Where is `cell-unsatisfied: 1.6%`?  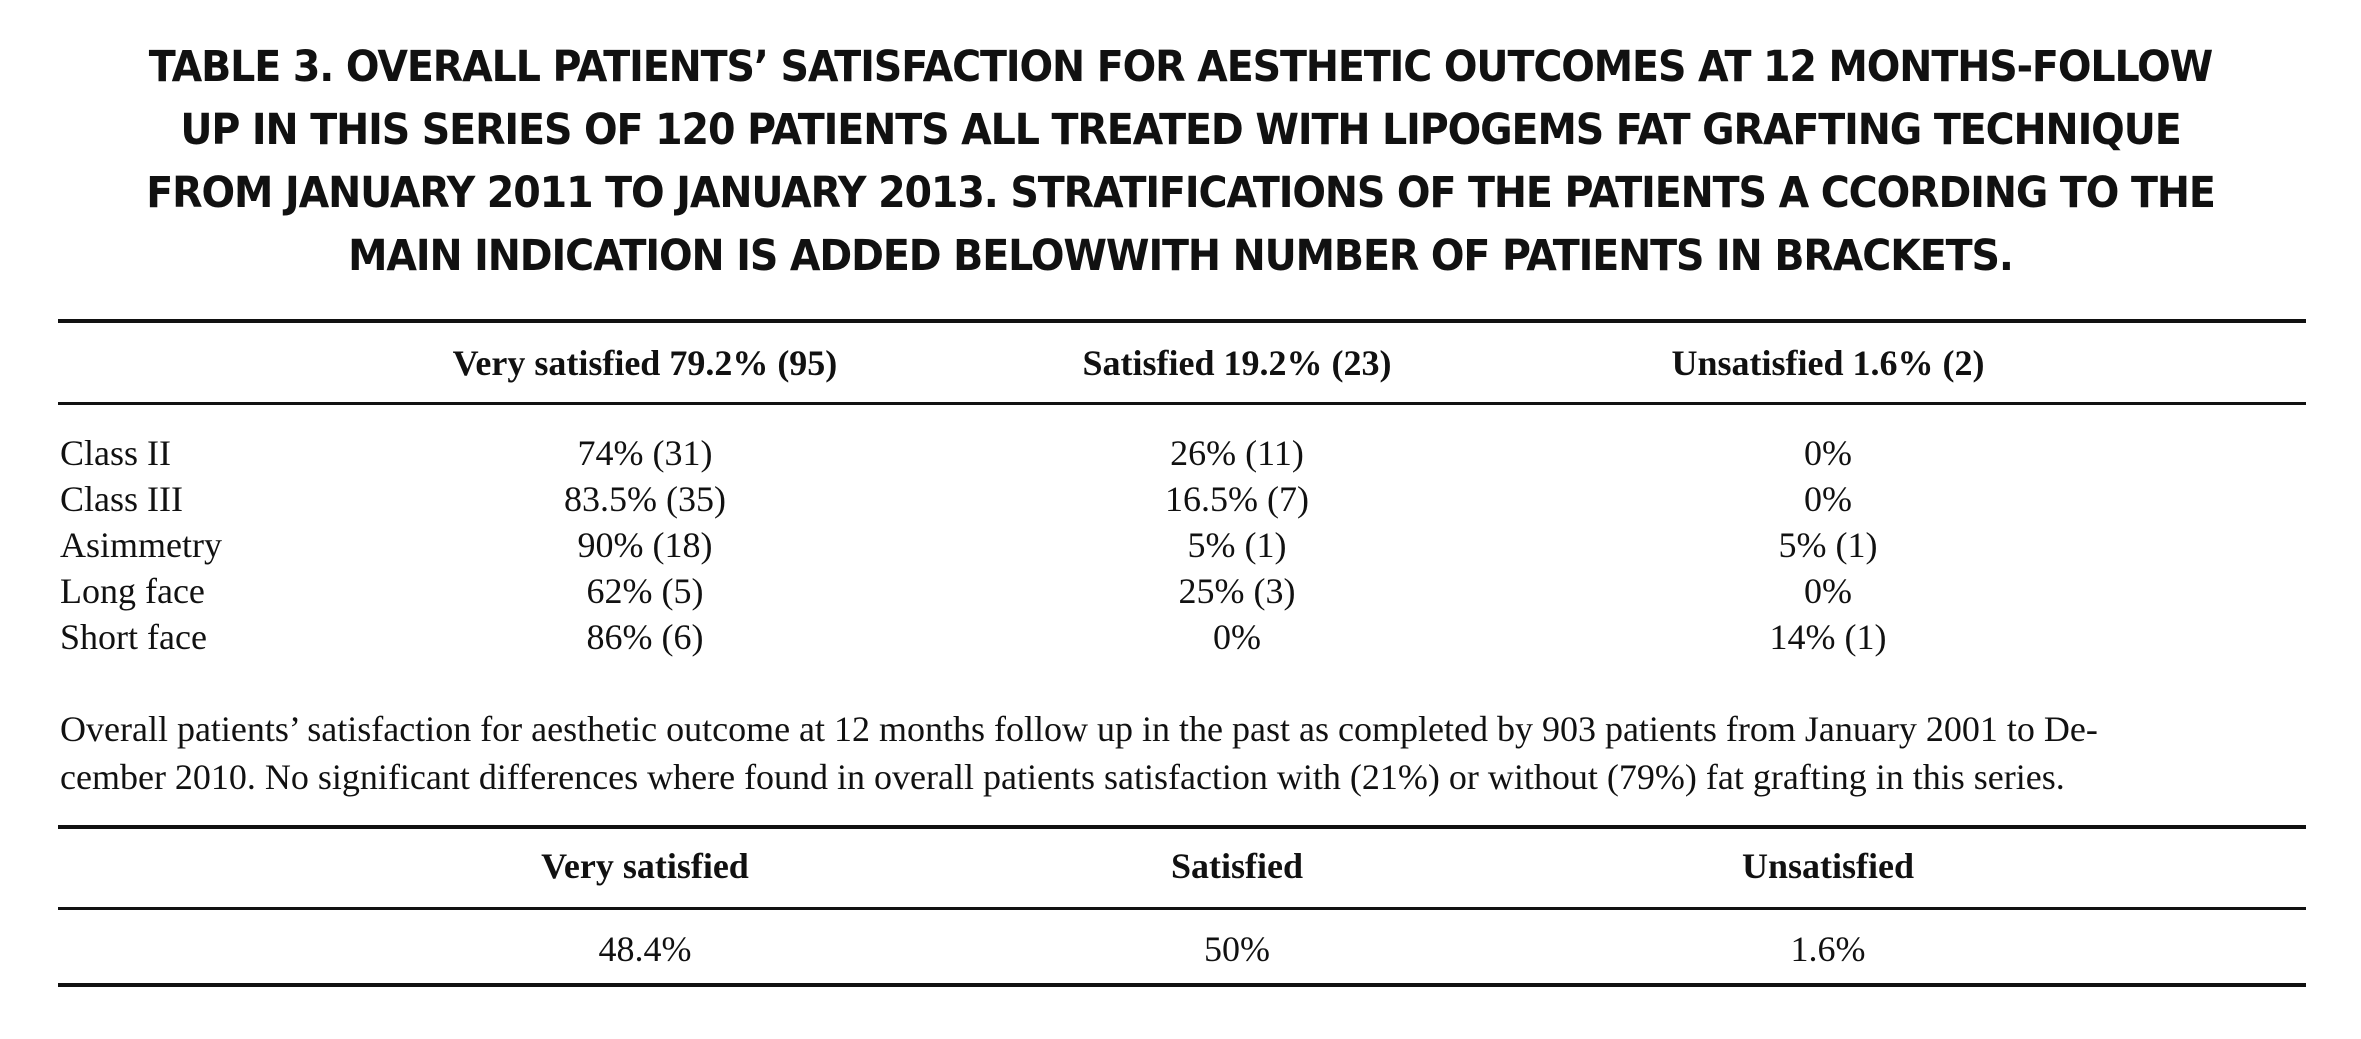 cell-unsatisfied: 1.6% is located at coordinates (1828, 949).